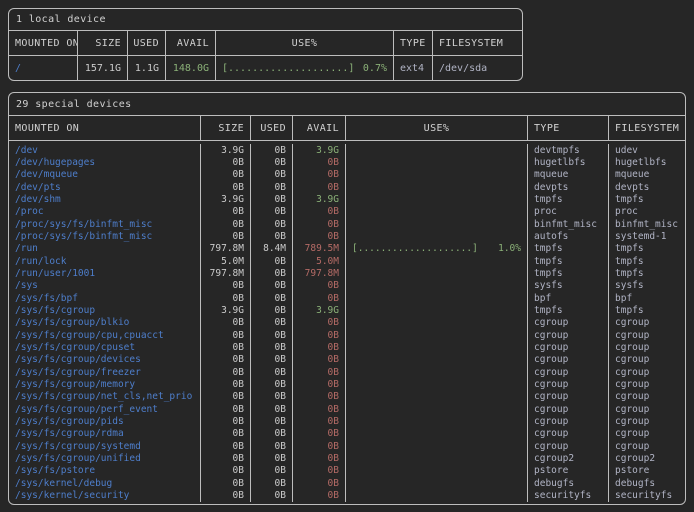 The width and height of the screenshot is (694, 512). What do you see at coordinates (641, 162) in the screenshot?
I see `filesystem-cell: hugetlbfs` at bounding box center [641, 162].